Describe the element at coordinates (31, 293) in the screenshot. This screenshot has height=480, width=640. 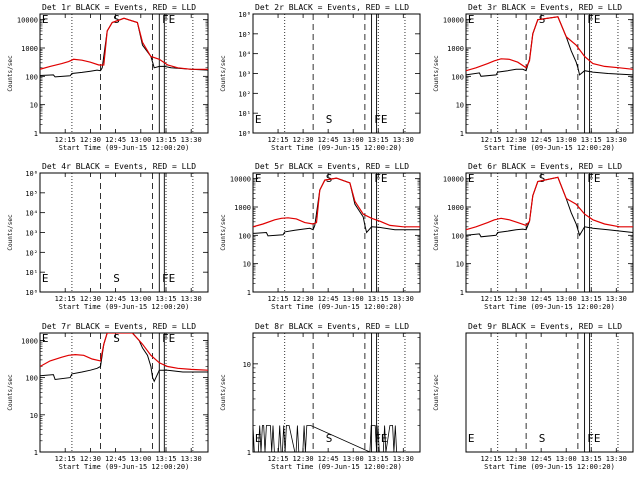
I see `y-tick-label: 10⁰` at that location.